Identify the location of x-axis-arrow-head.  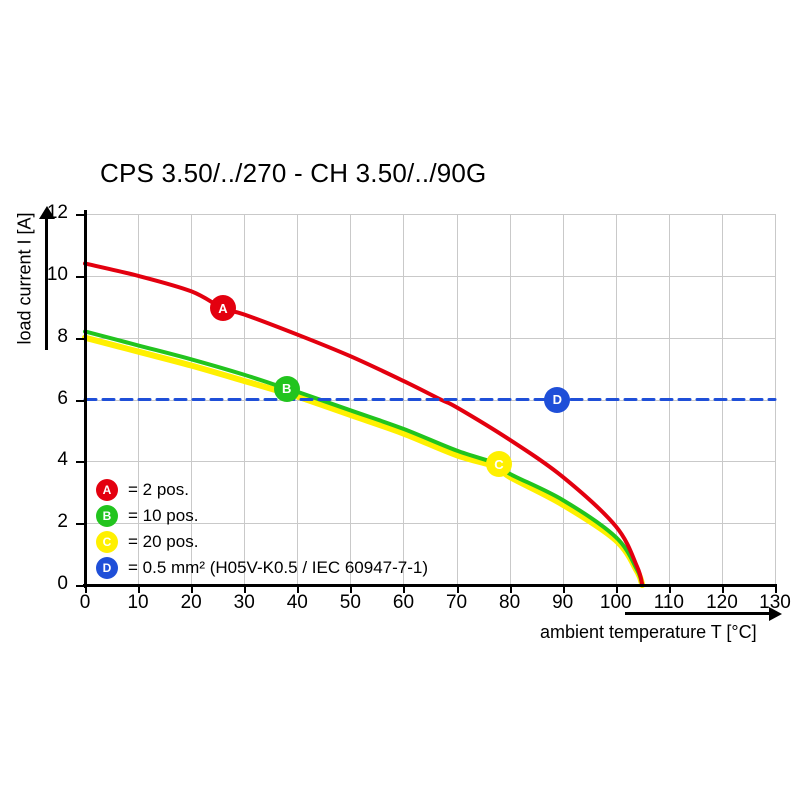
(775, 614).